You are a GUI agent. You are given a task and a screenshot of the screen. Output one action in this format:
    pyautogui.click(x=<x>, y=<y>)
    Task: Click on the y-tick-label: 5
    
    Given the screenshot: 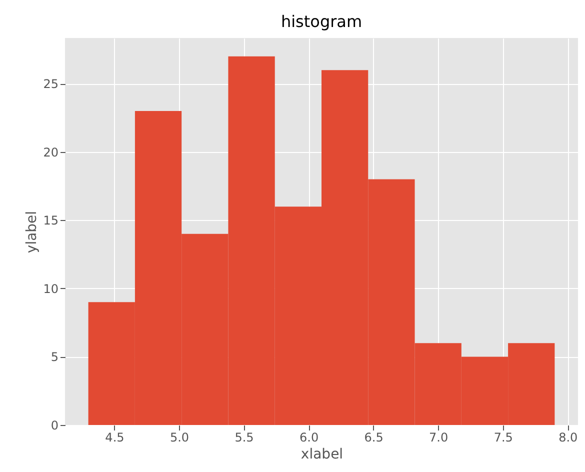 What is the action you would take?
    pyautogui.click(x=54, y=357)
    